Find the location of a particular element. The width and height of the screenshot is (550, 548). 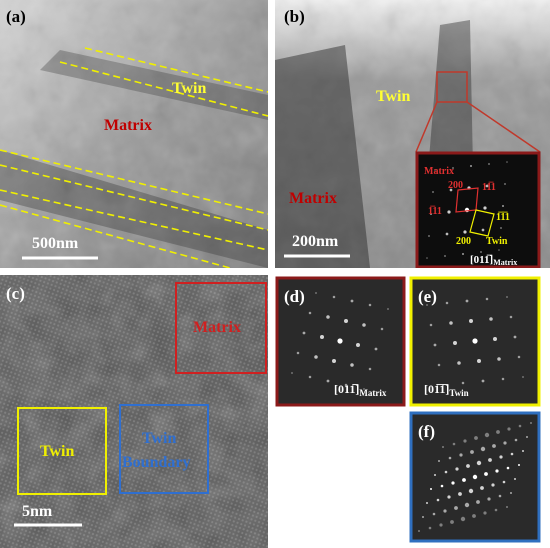

scale-text: 5nm is located at coordinates (37, 511).